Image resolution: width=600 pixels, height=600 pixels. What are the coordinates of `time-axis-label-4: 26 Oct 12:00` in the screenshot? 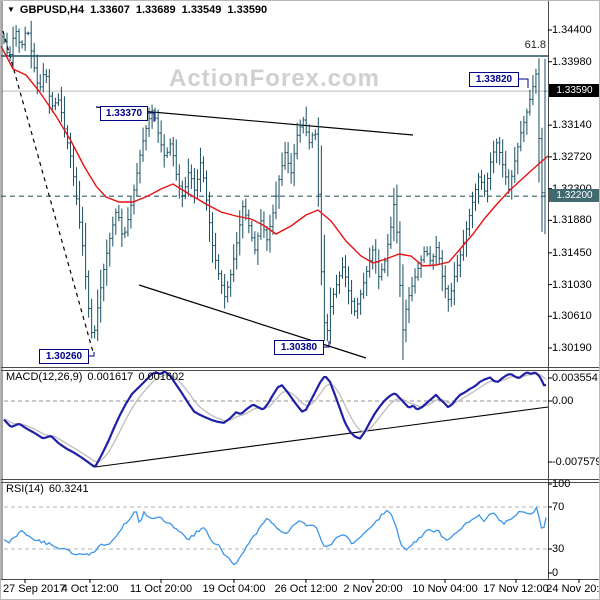 It's located at (306, 589).